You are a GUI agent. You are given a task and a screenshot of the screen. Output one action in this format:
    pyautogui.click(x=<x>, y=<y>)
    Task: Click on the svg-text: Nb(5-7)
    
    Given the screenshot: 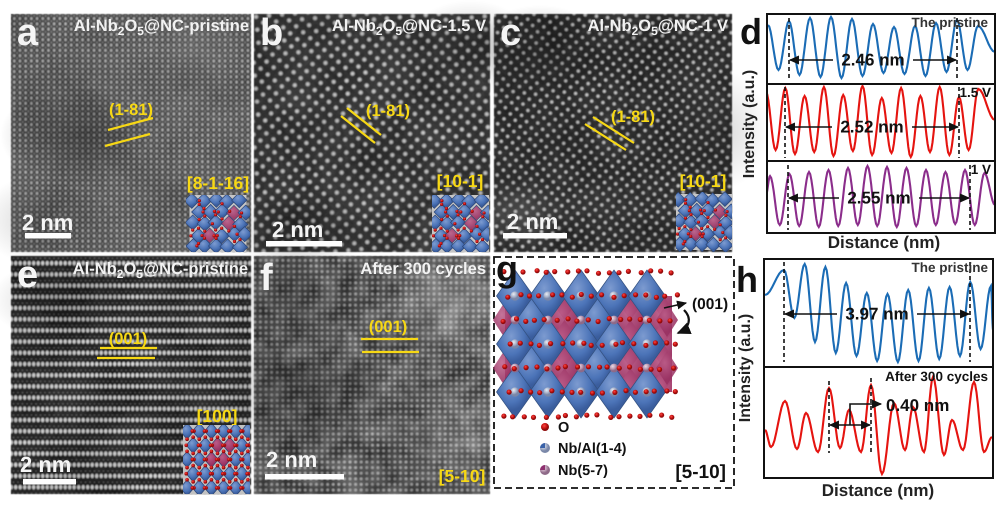 What is the action you would take?
    pyautogui.click(x=583, y=471)
    